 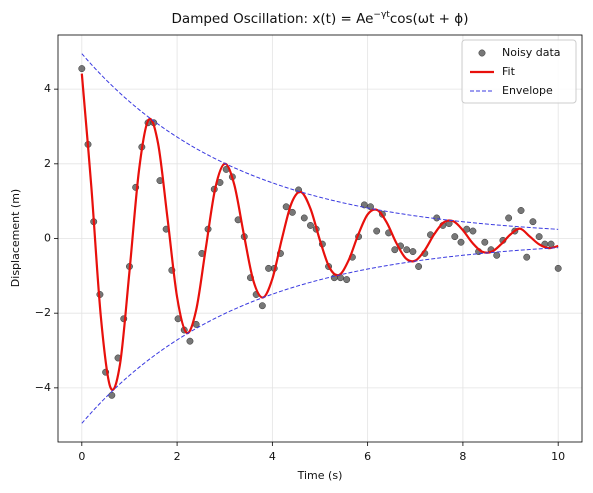 What do you see at coordinates (272, 456) in the screenshot?
I see `x-tick-label: 4` at bounding box center [272, 456].